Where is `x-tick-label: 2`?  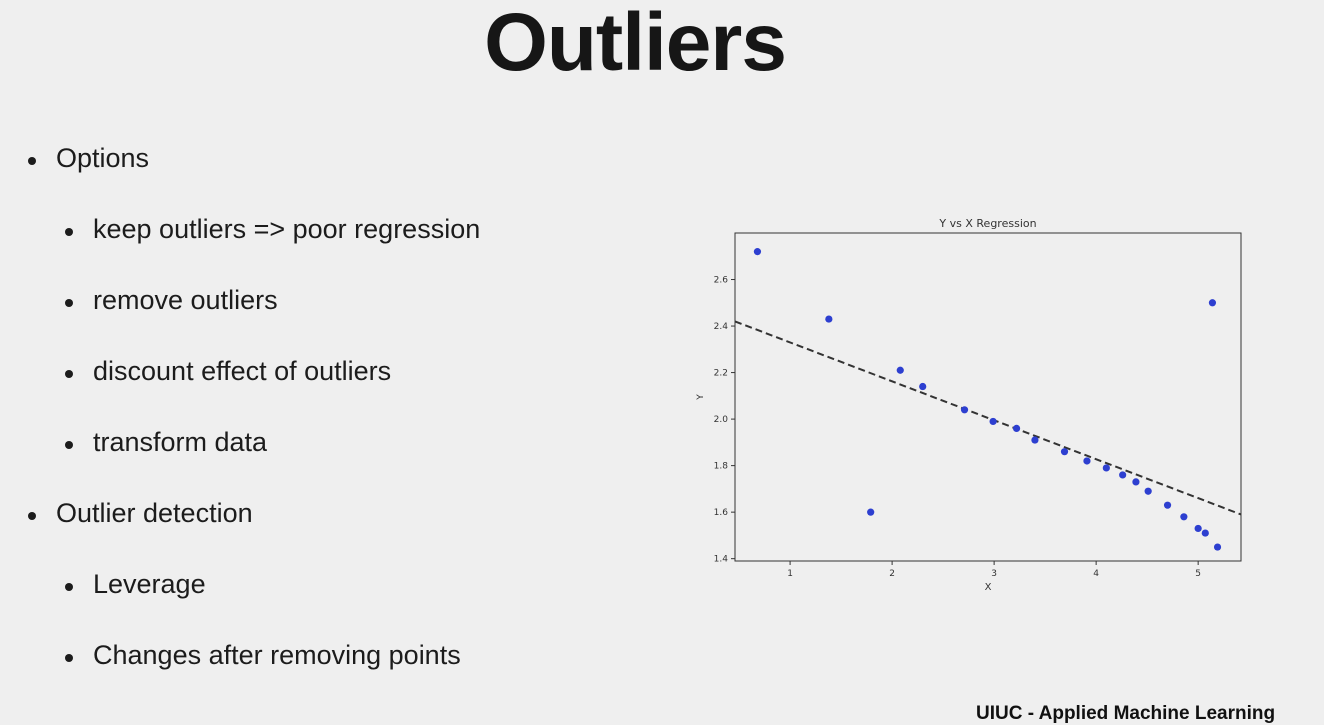
x-tick-label: 2 is located at coordinates (892, 574).